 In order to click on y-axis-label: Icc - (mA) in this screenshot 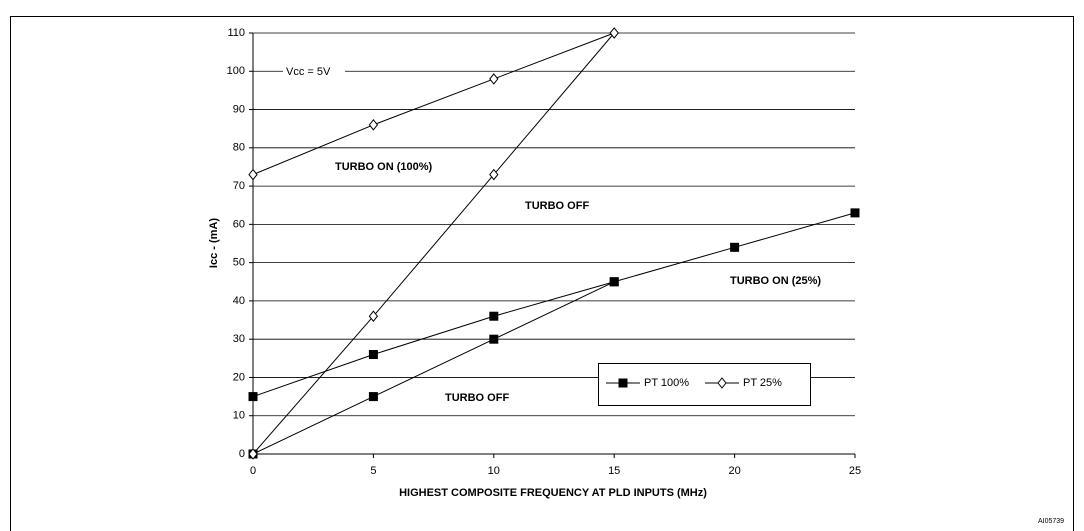, I will do `click(214, 243)`.